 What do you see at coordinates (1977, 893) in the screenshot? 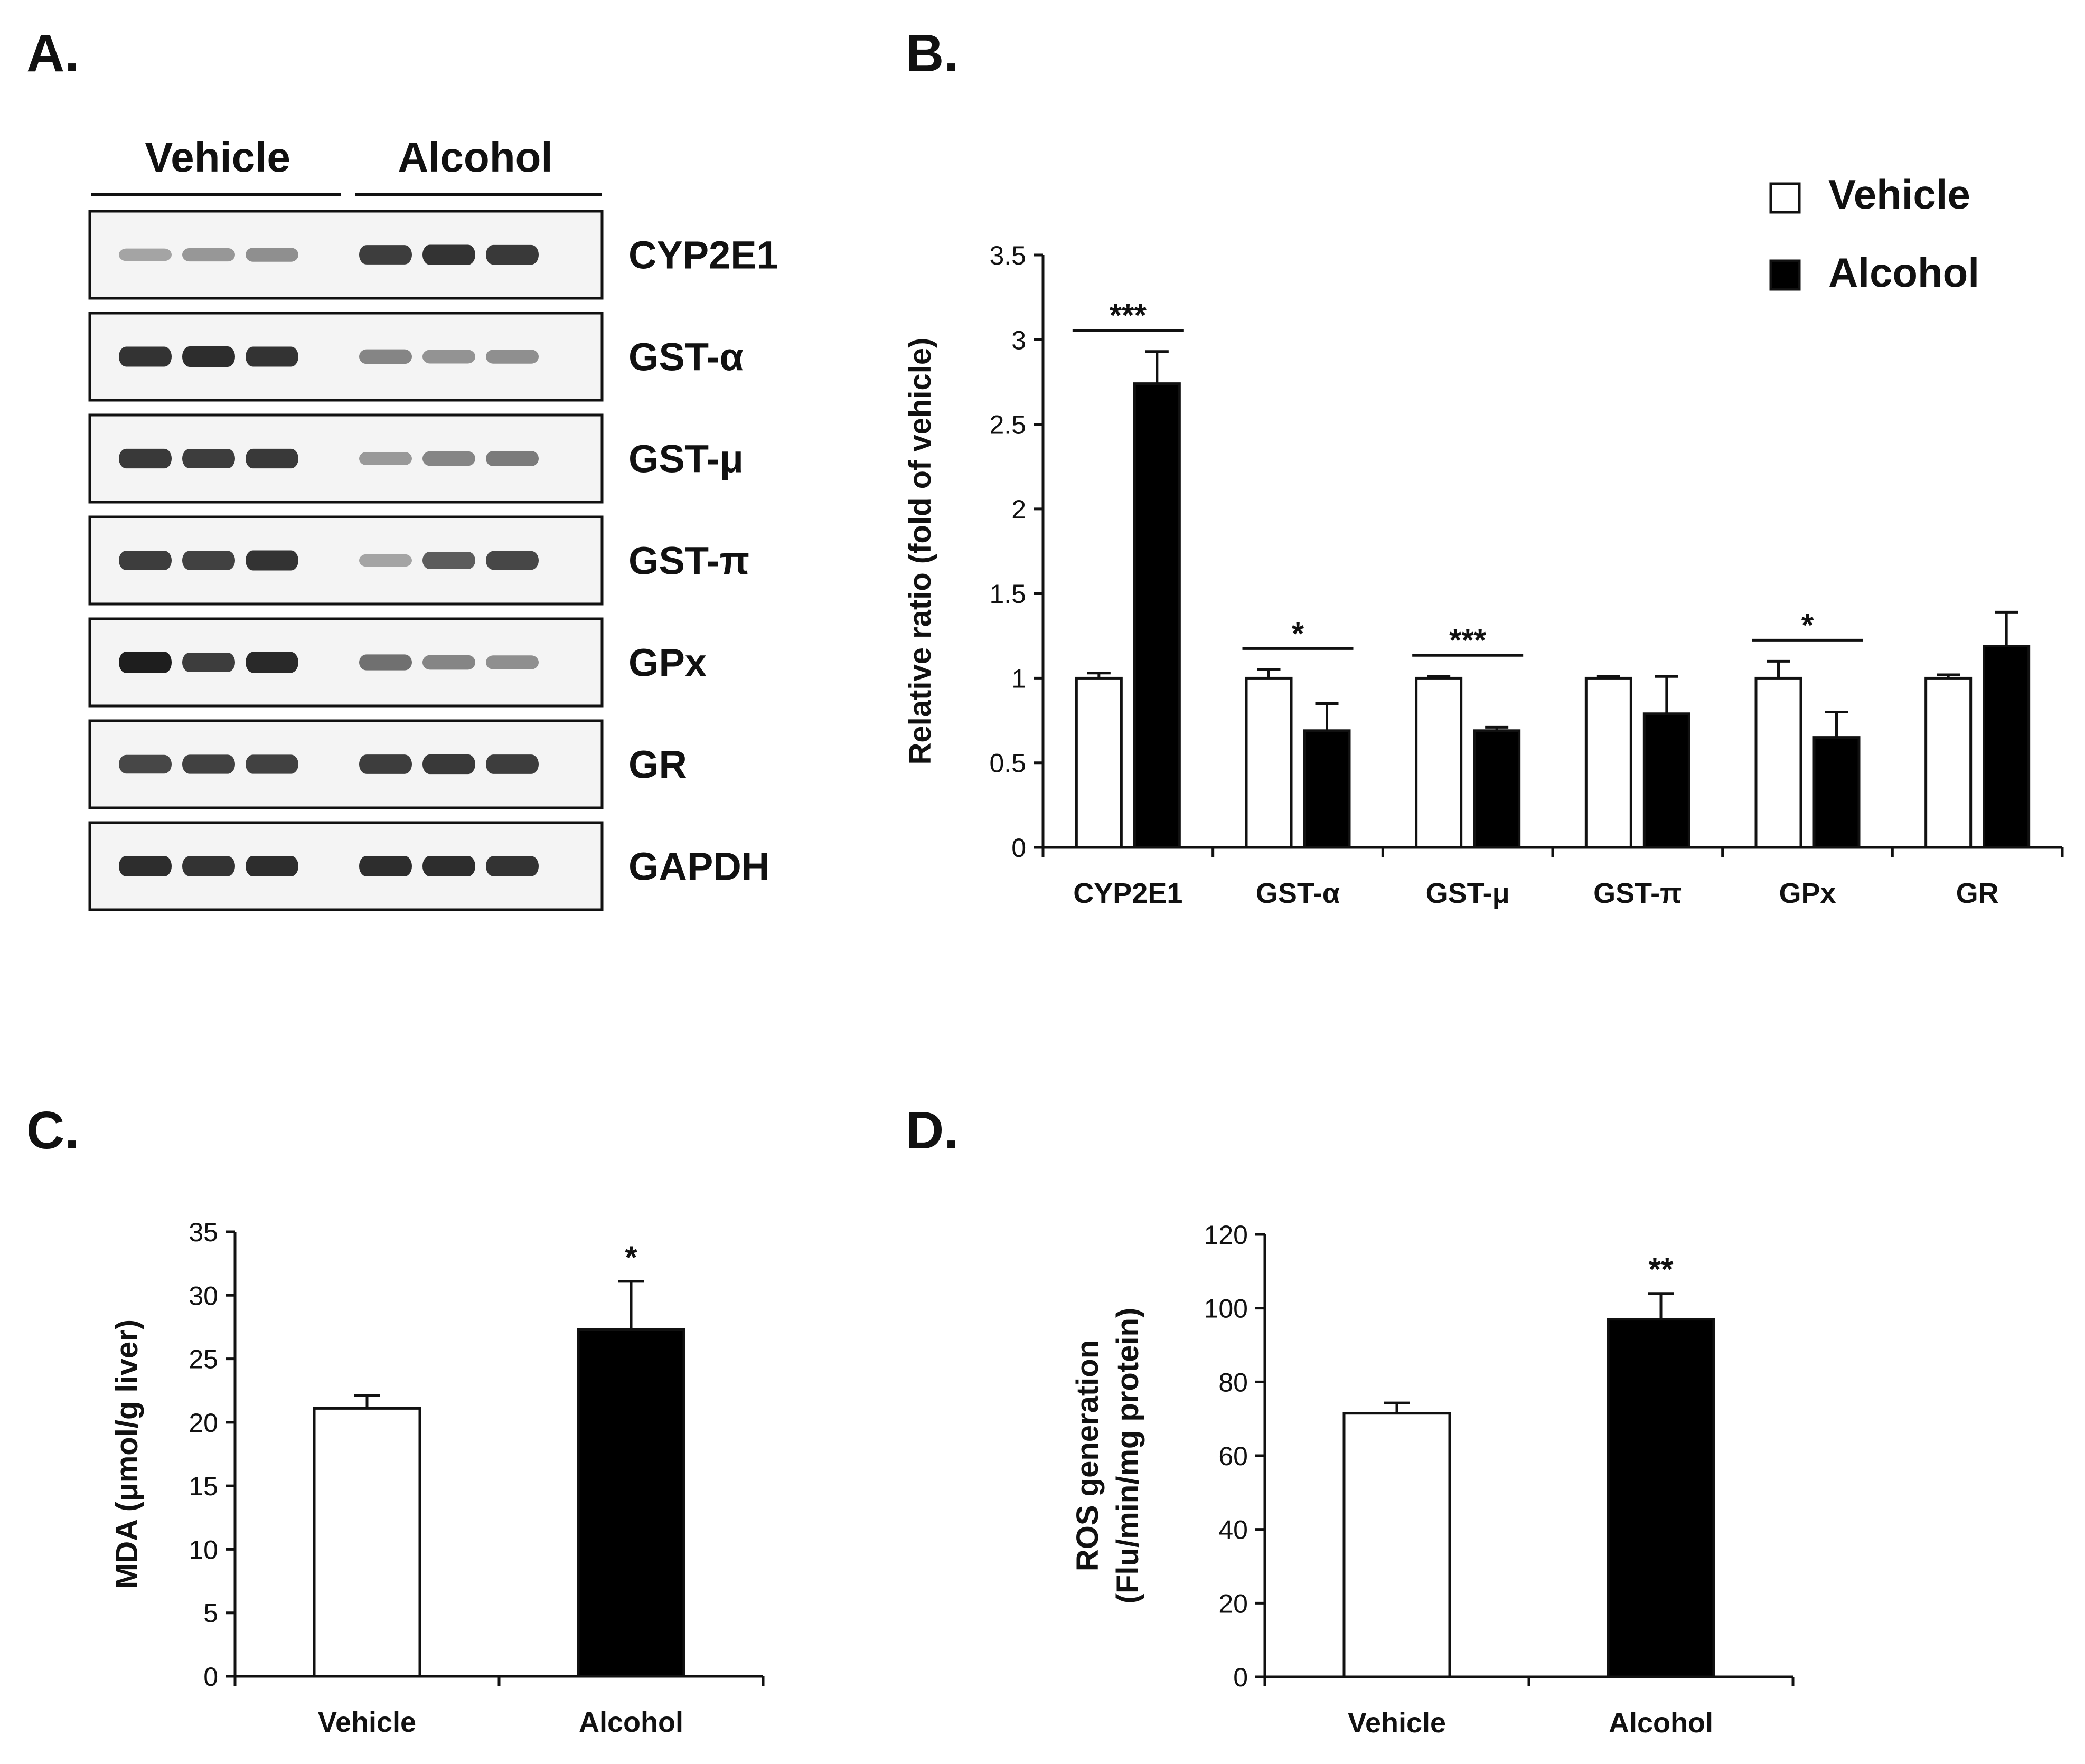
I see `x-tick-label: GR` at bounding box center [1977, 893].